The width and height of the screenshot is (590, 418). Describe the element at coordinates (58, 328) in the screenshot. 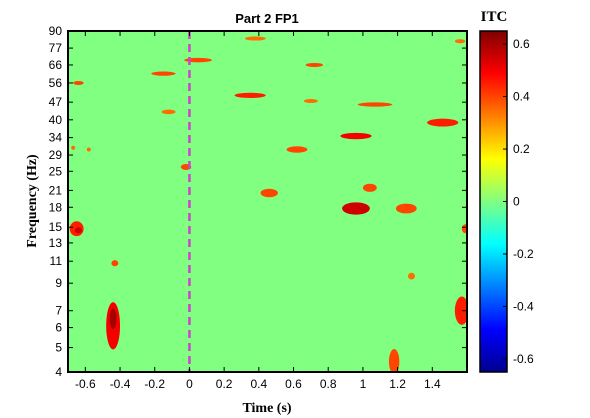

I see `y-tick-label: 6` at that location.